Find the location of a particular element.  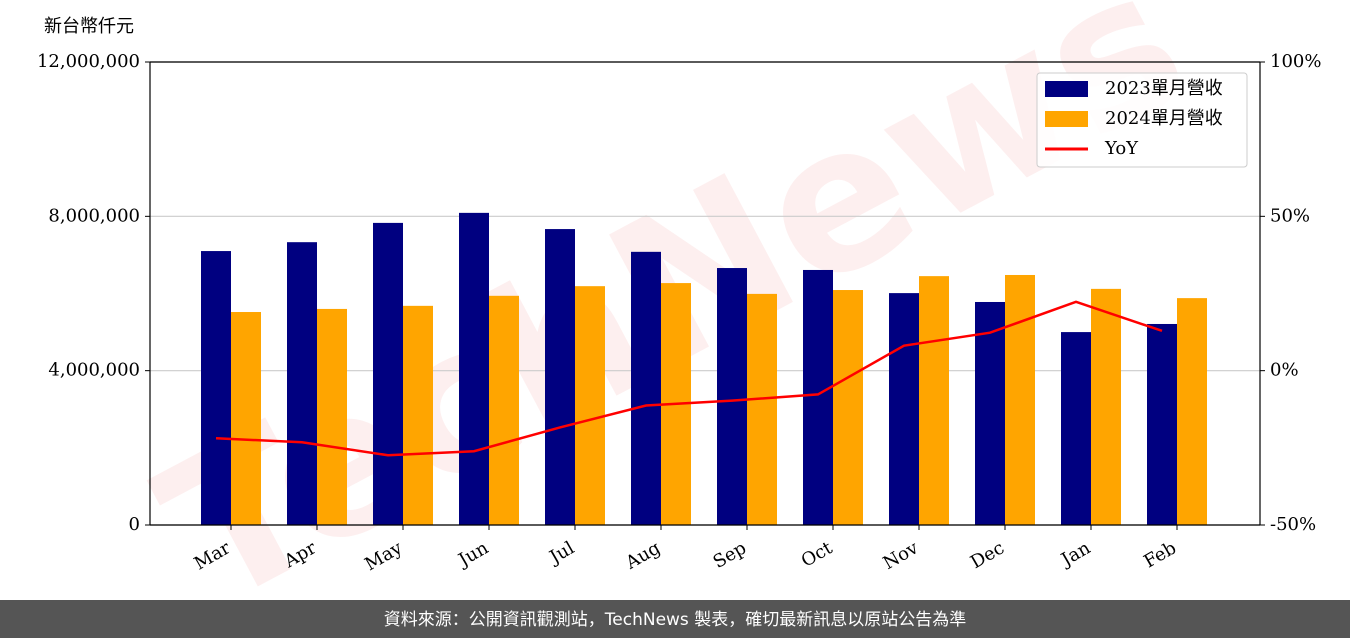

y-tick-label: 12,000,000 is located at coordinates (88, 61).